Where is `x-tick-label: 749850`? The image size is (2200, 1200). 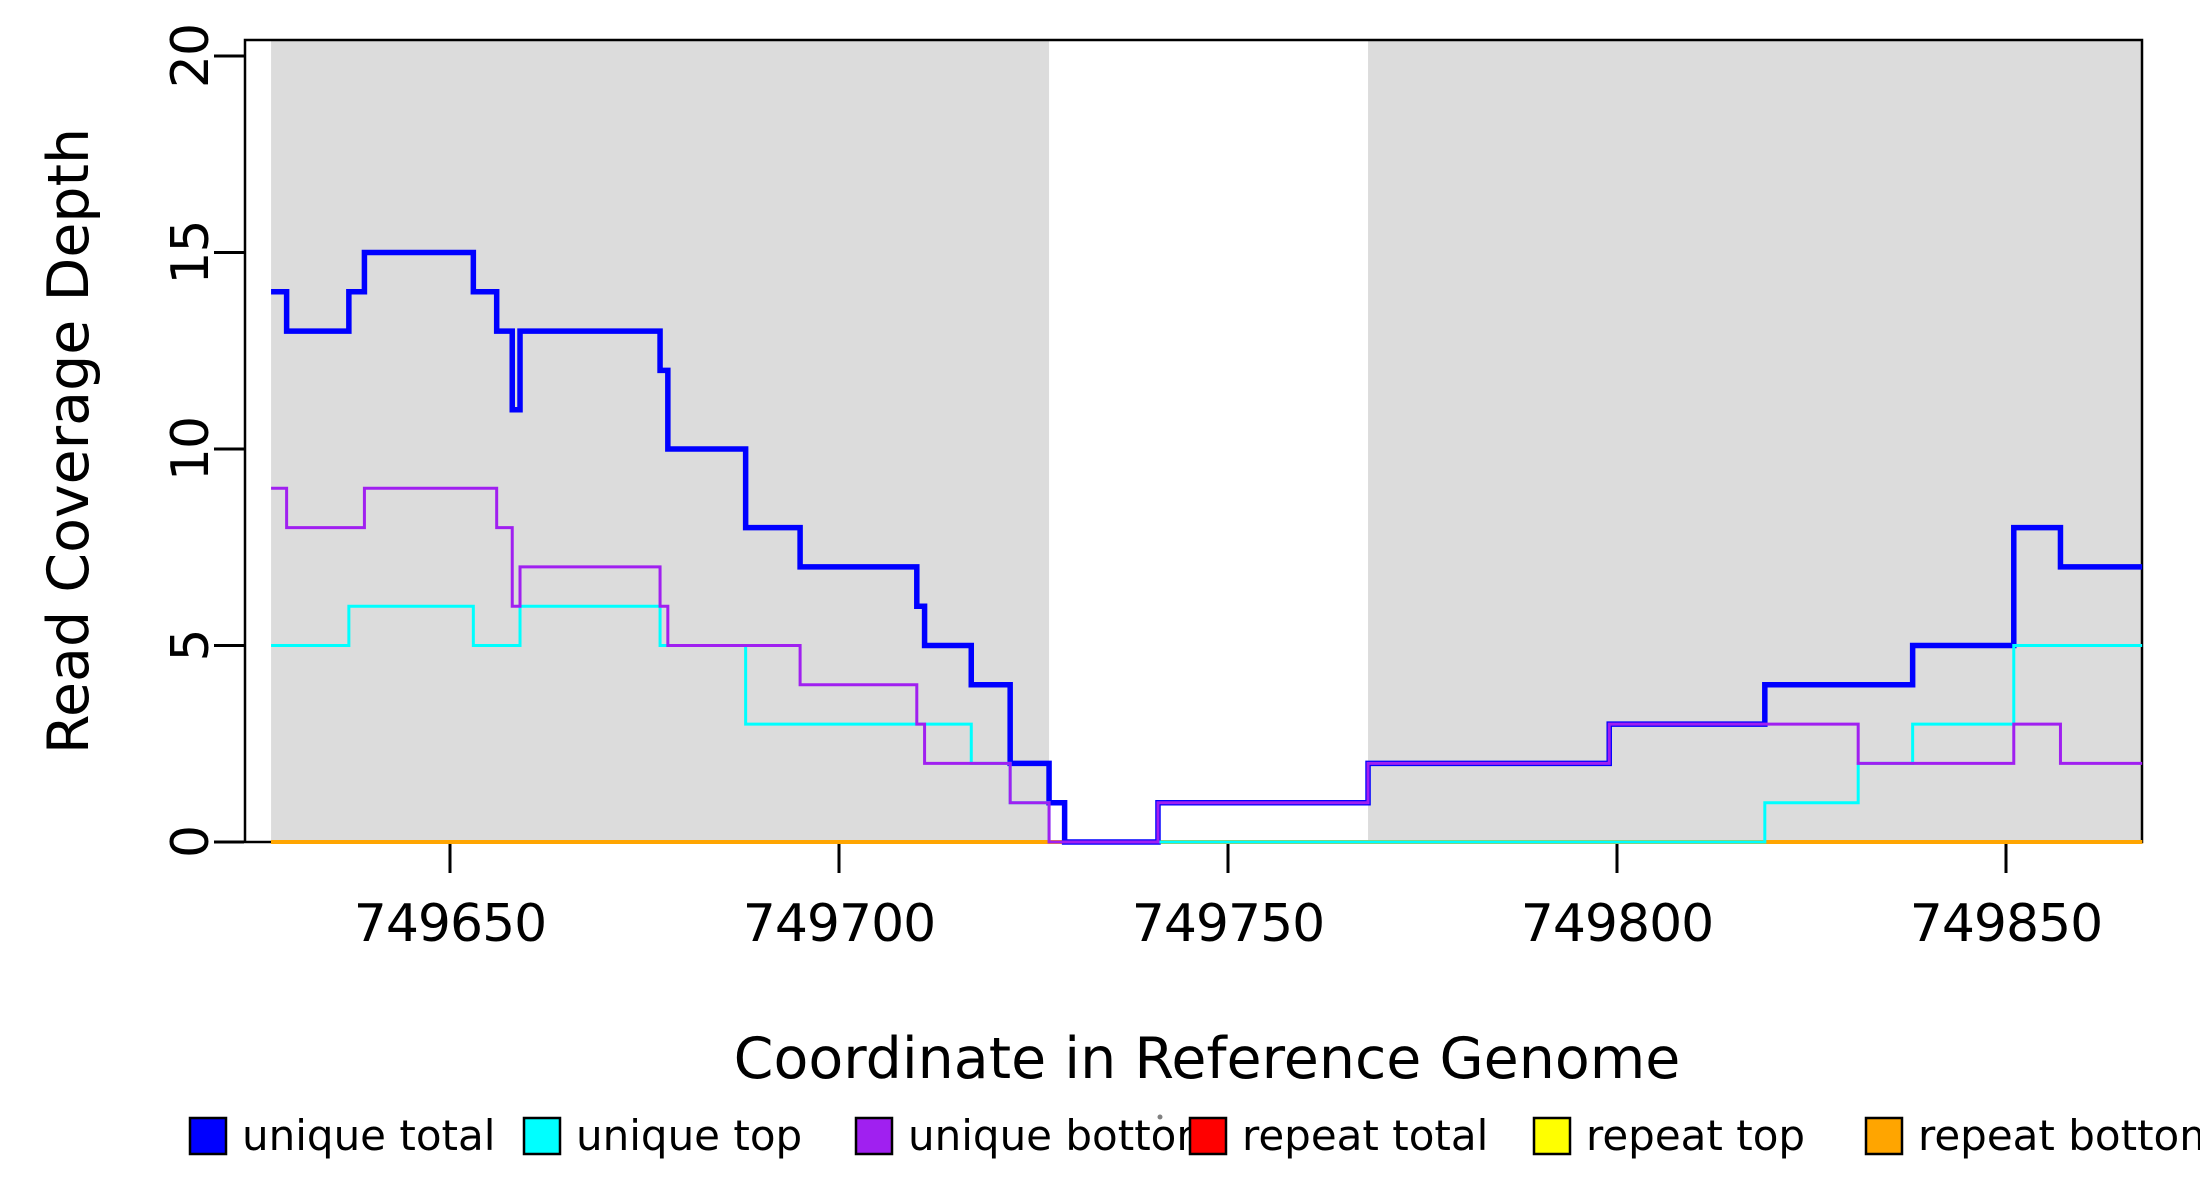 x-tick-label: 749850 is located at coordinates (2006, 924).